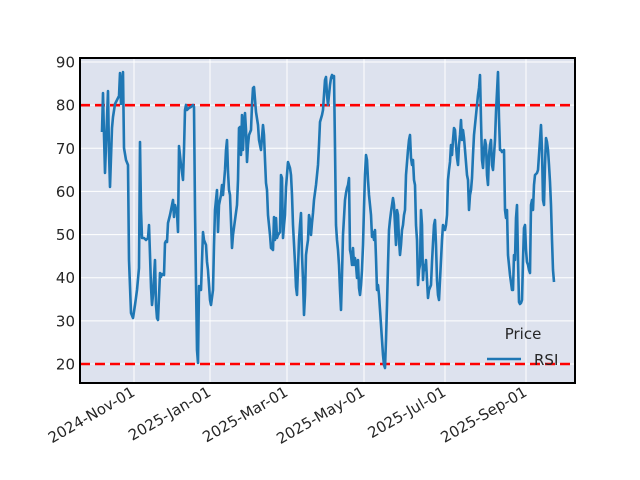  Describe the element at coordinates (65, 278) in the screenshot. I see `y-tick-label: 40` at that location.